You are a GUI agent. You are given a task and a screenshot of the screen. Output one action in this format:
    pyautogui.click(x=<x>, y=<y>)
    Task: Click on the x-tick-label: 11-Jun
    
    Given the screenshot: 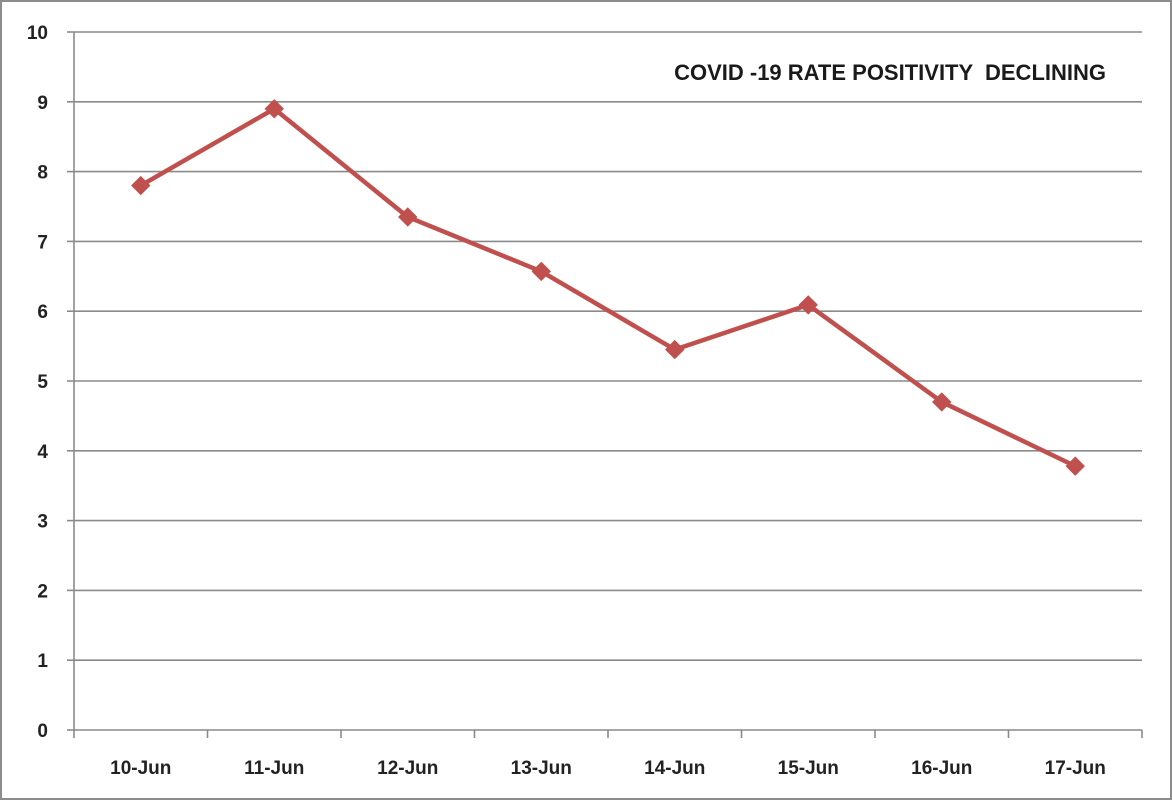 What is the action you would take?
    pyautogui.click(x=274, y=768)
    